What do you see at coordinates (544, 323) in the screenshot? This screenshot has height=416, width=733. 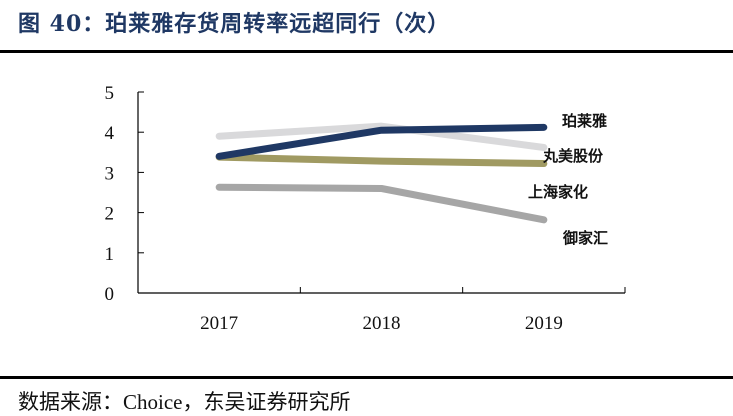 I see `x-tick-label: 2019` at bounding box center [544, 323].